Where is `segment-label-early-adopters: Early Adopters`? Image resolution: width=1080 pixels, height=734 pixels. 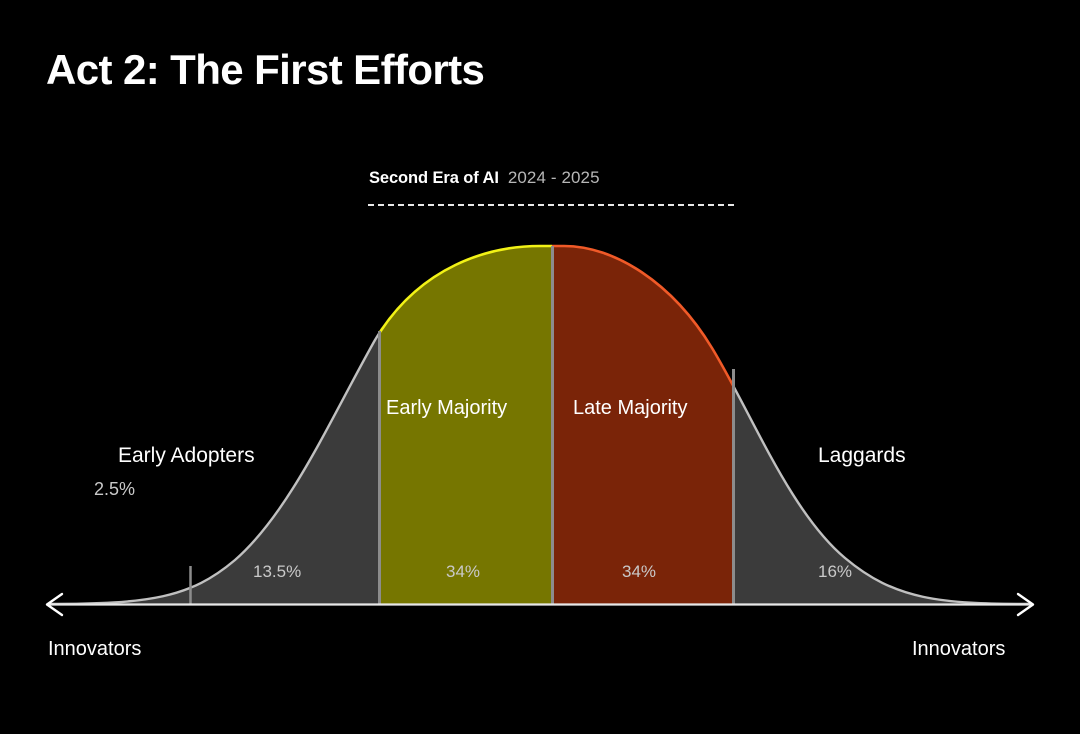
segment-label-early-adopters: Early Adopters is located at coordinates (186, 455).